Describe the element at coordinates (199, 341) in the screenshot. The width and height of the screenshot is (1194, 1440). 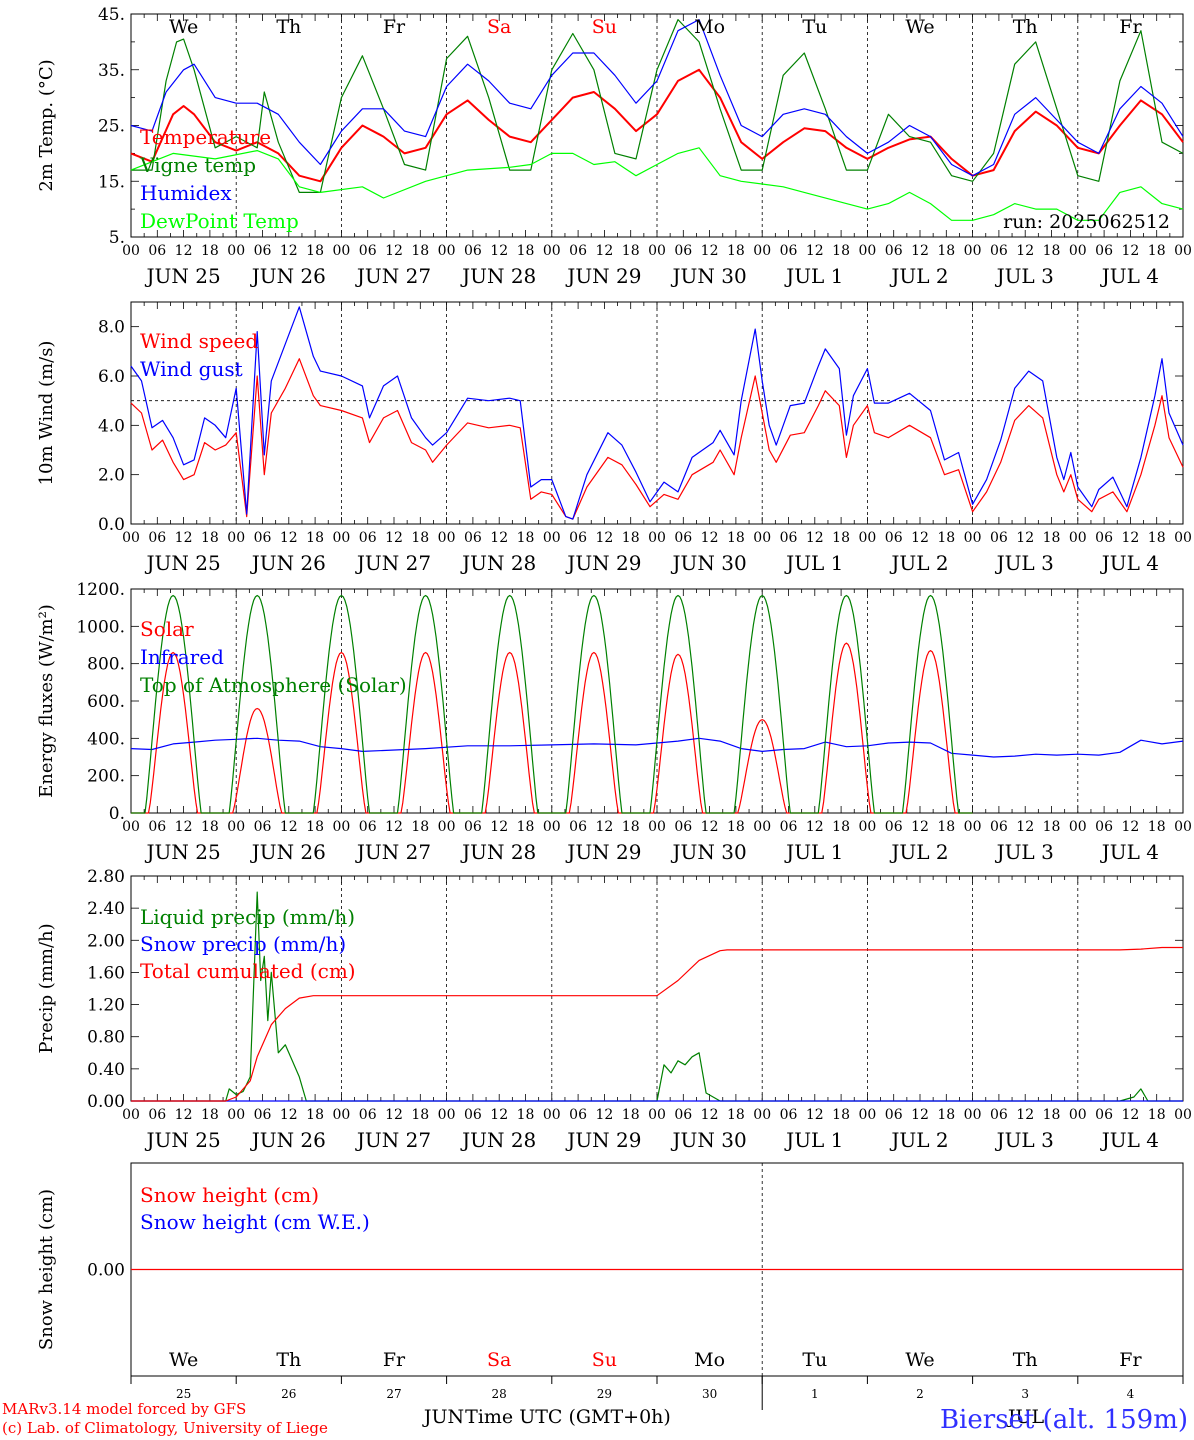
I see `legend-label: Wind speed` at that location.